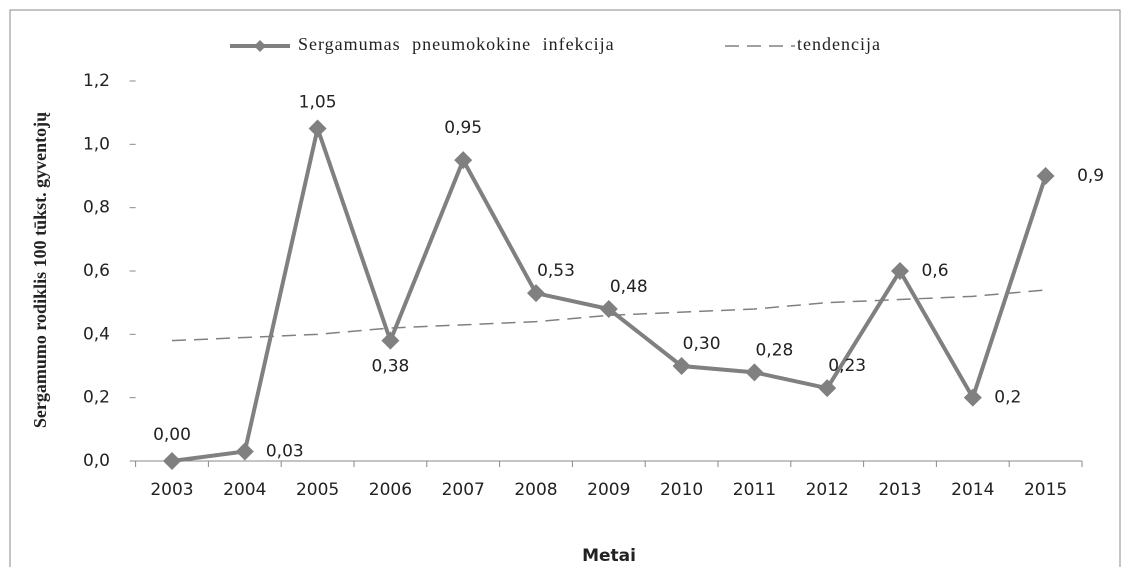  What do you see at coordinates (318, 103) in the screenshot?
I see `data-label: 1,05` at bounding box center [318, 103].